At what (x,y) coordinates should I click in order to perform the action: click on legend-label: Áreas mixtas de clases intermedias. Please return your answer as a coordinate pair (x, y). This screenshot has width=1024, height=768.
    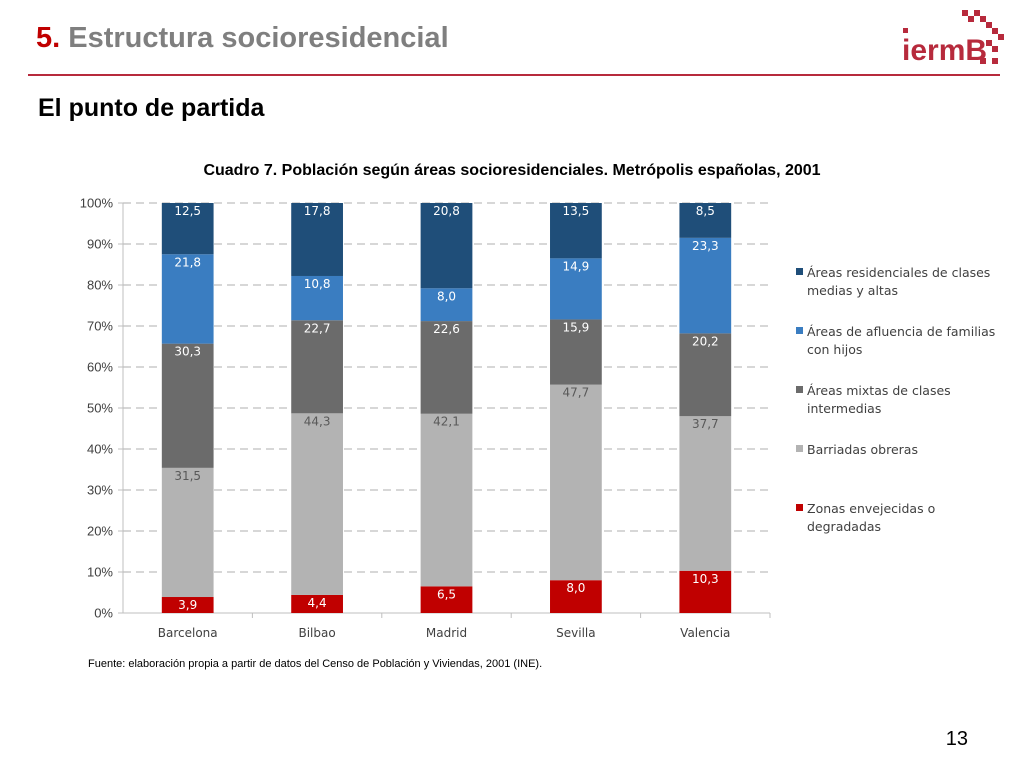
    Looking at the image, I should click on (879, 399).